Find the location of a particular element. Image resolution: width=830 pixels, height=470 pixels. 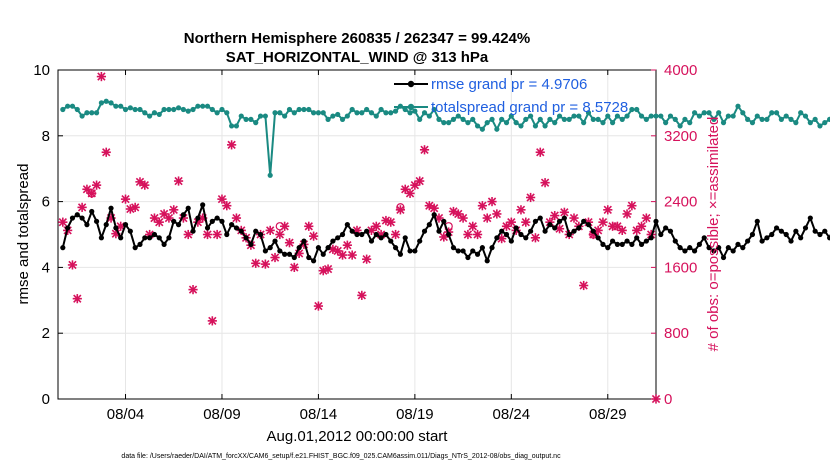

y-tick-label-right: 3200 is located at coordinates (680, 136).